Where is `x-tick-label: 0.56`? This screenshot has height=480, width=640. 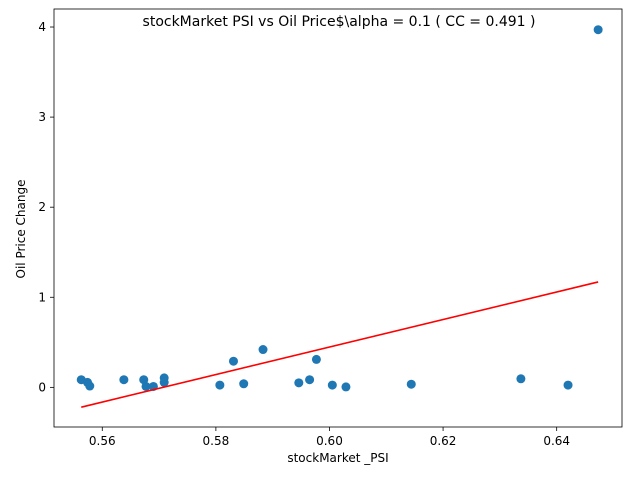
x-tick-label: 0.56 is located at coordinates (102, 441).